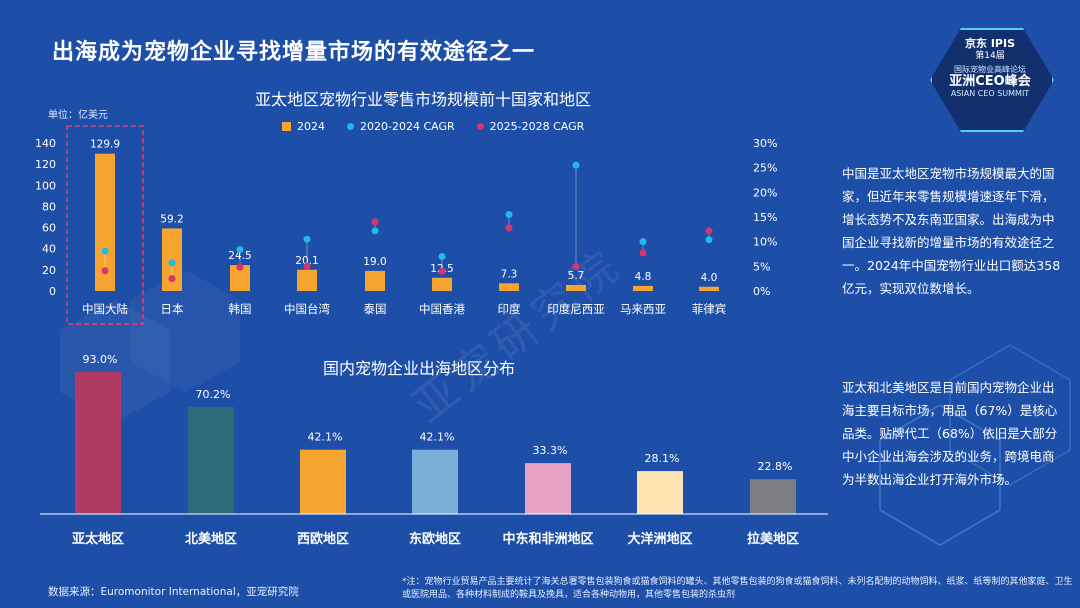 Image resolution: width=1080 pixels, height=608 pixels. I want to click on legend-item-cagr-2020: 2020-2024 CAGR, so click(401, 126).